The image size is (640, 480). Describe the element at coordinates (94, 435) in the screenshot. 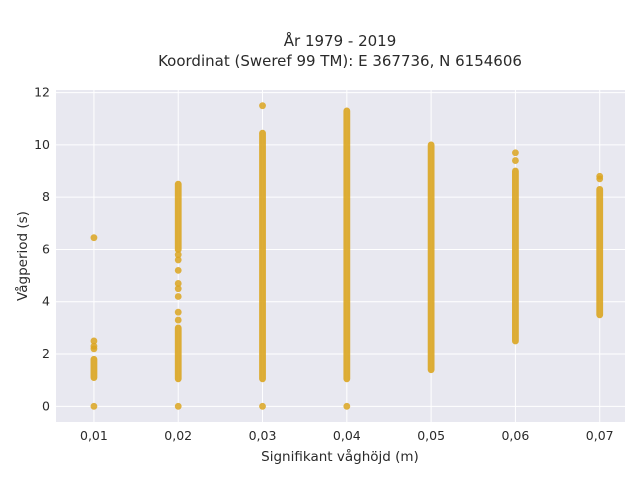

I see `x-tick-label: 0,01` at that location.